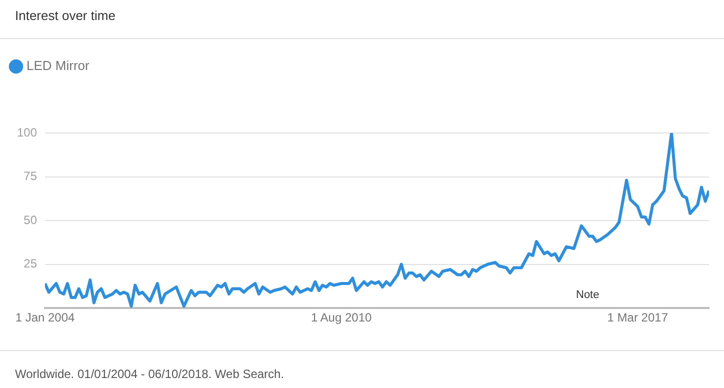 The image size is (724, 388). Describe the element at coordinates (27, 132) in the screenshot. I see `y-tick-label: 100` at that location.